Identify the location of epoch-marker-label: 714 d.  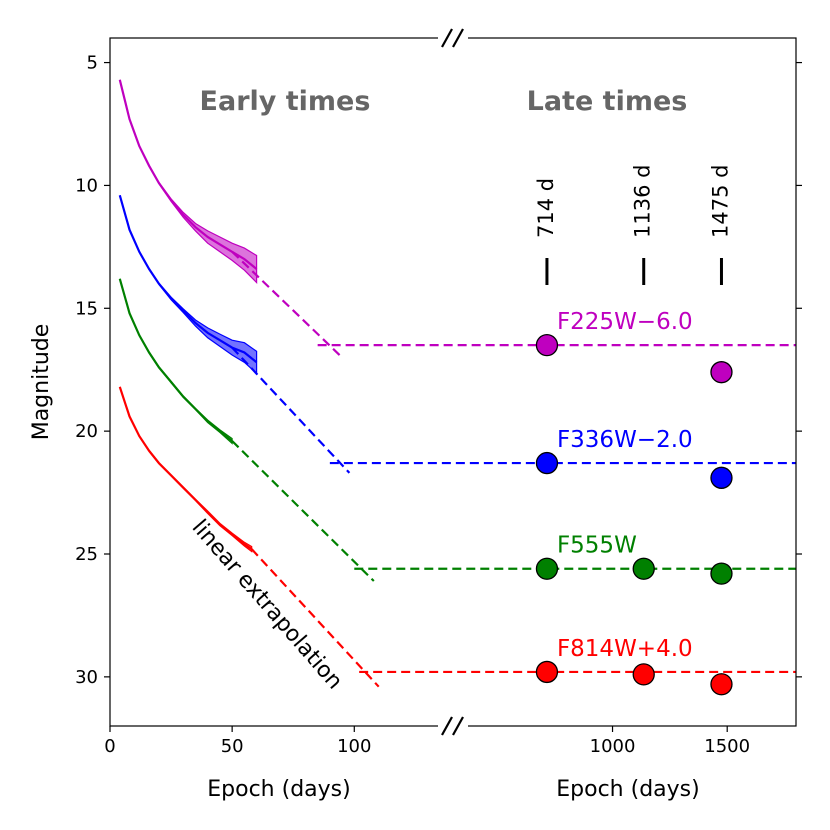
(546, 208).